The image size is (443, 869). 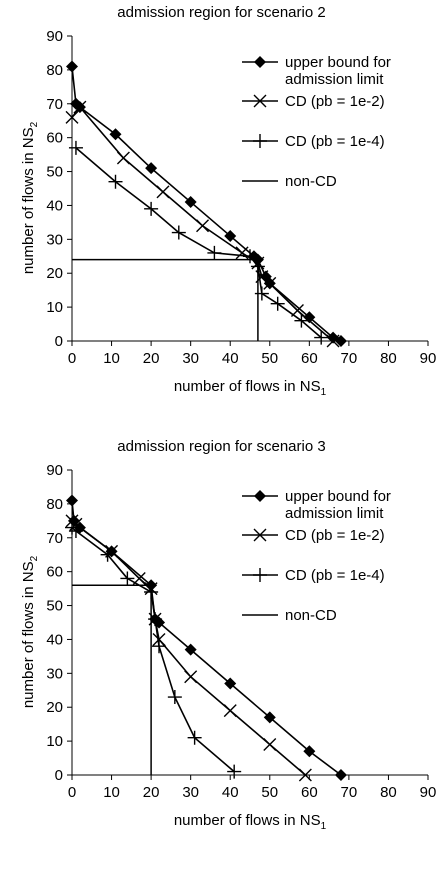 I want to click on legend-label: non-CD, so click(x=311, y=181).